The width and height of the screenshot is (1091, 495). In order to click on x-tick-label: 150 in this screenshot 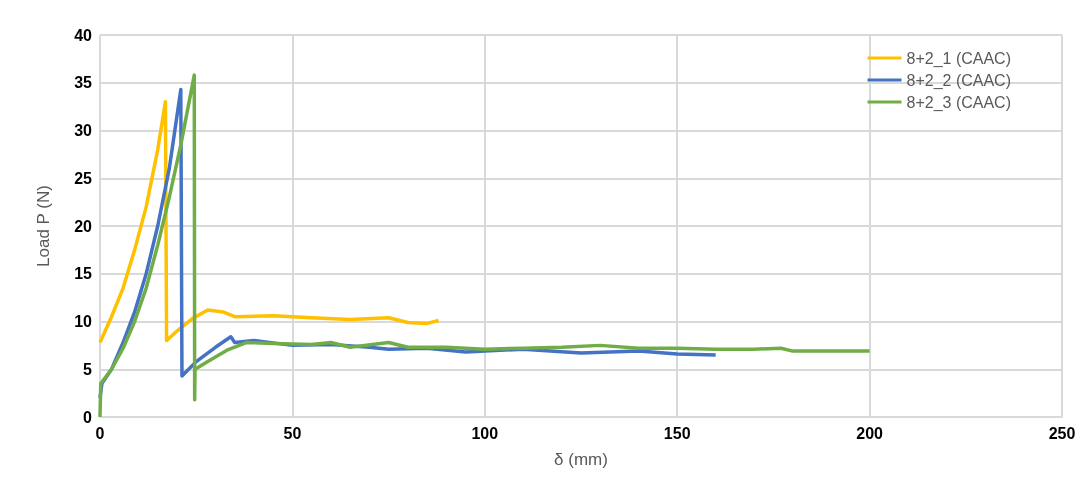, I will do `click(677, 433)`.